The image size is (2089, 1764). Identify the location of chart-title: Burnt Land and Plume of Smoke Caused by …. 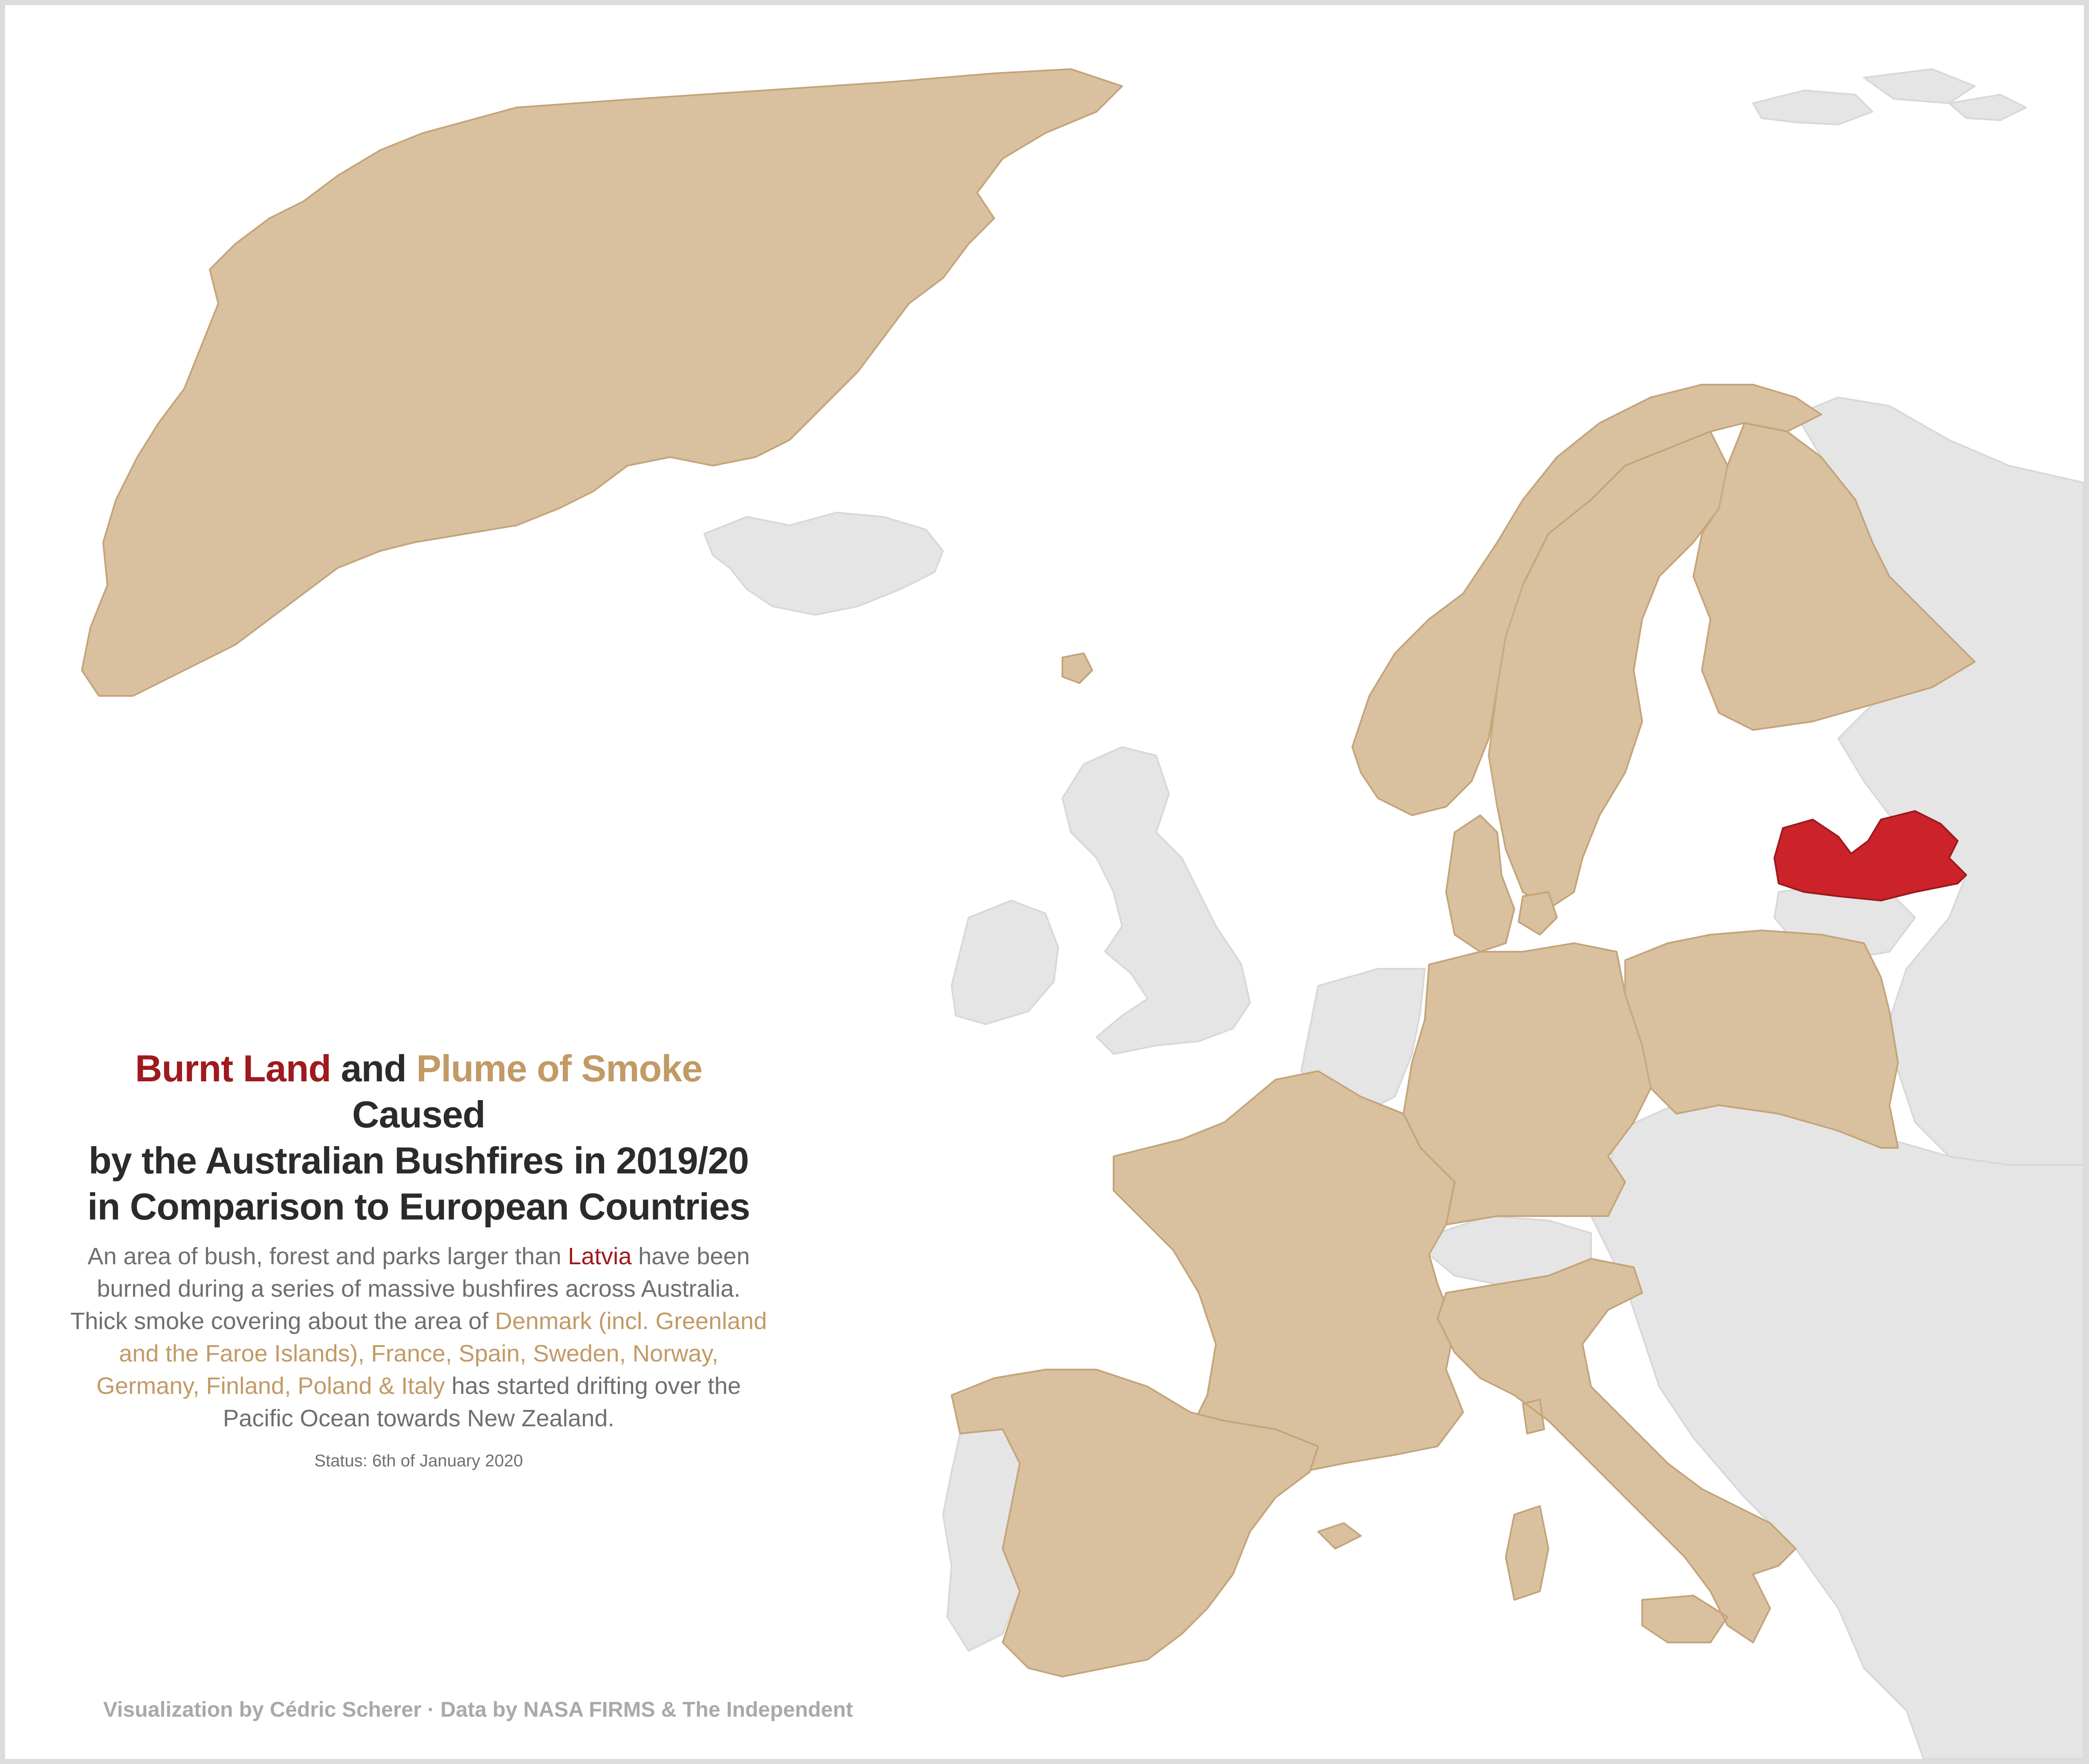
(418, 1138).